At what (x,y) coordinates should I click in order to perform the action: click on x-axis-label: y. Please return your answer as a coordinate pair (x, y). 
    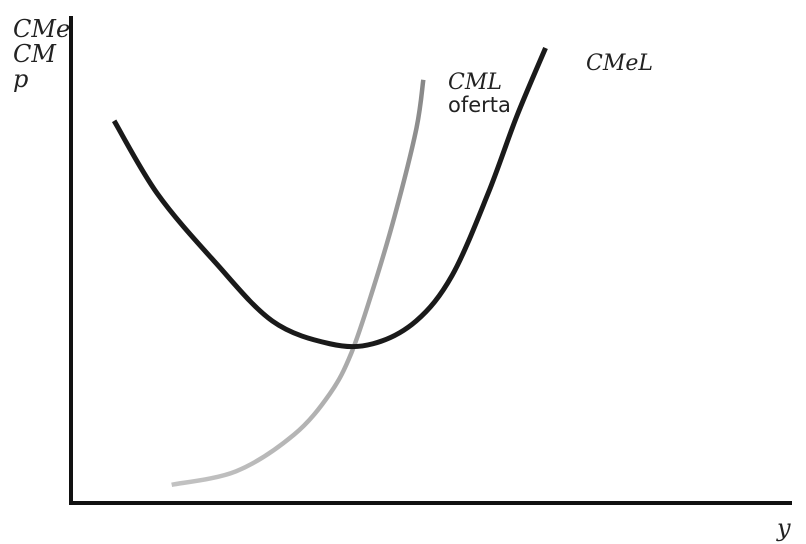
    Looking at the image, I should click on (783, 528).